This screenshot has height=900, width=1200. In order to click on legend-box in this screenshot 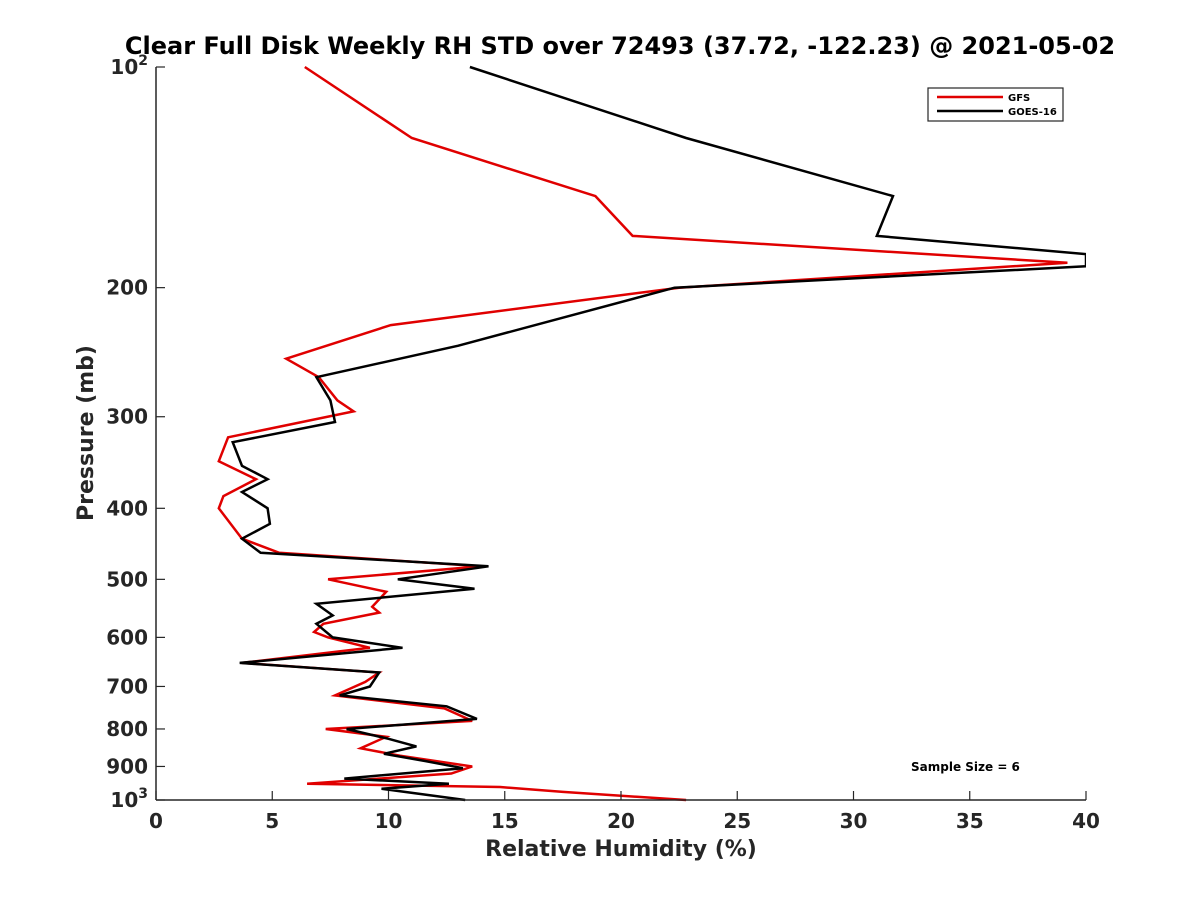, I will do `click(995, 104)`.